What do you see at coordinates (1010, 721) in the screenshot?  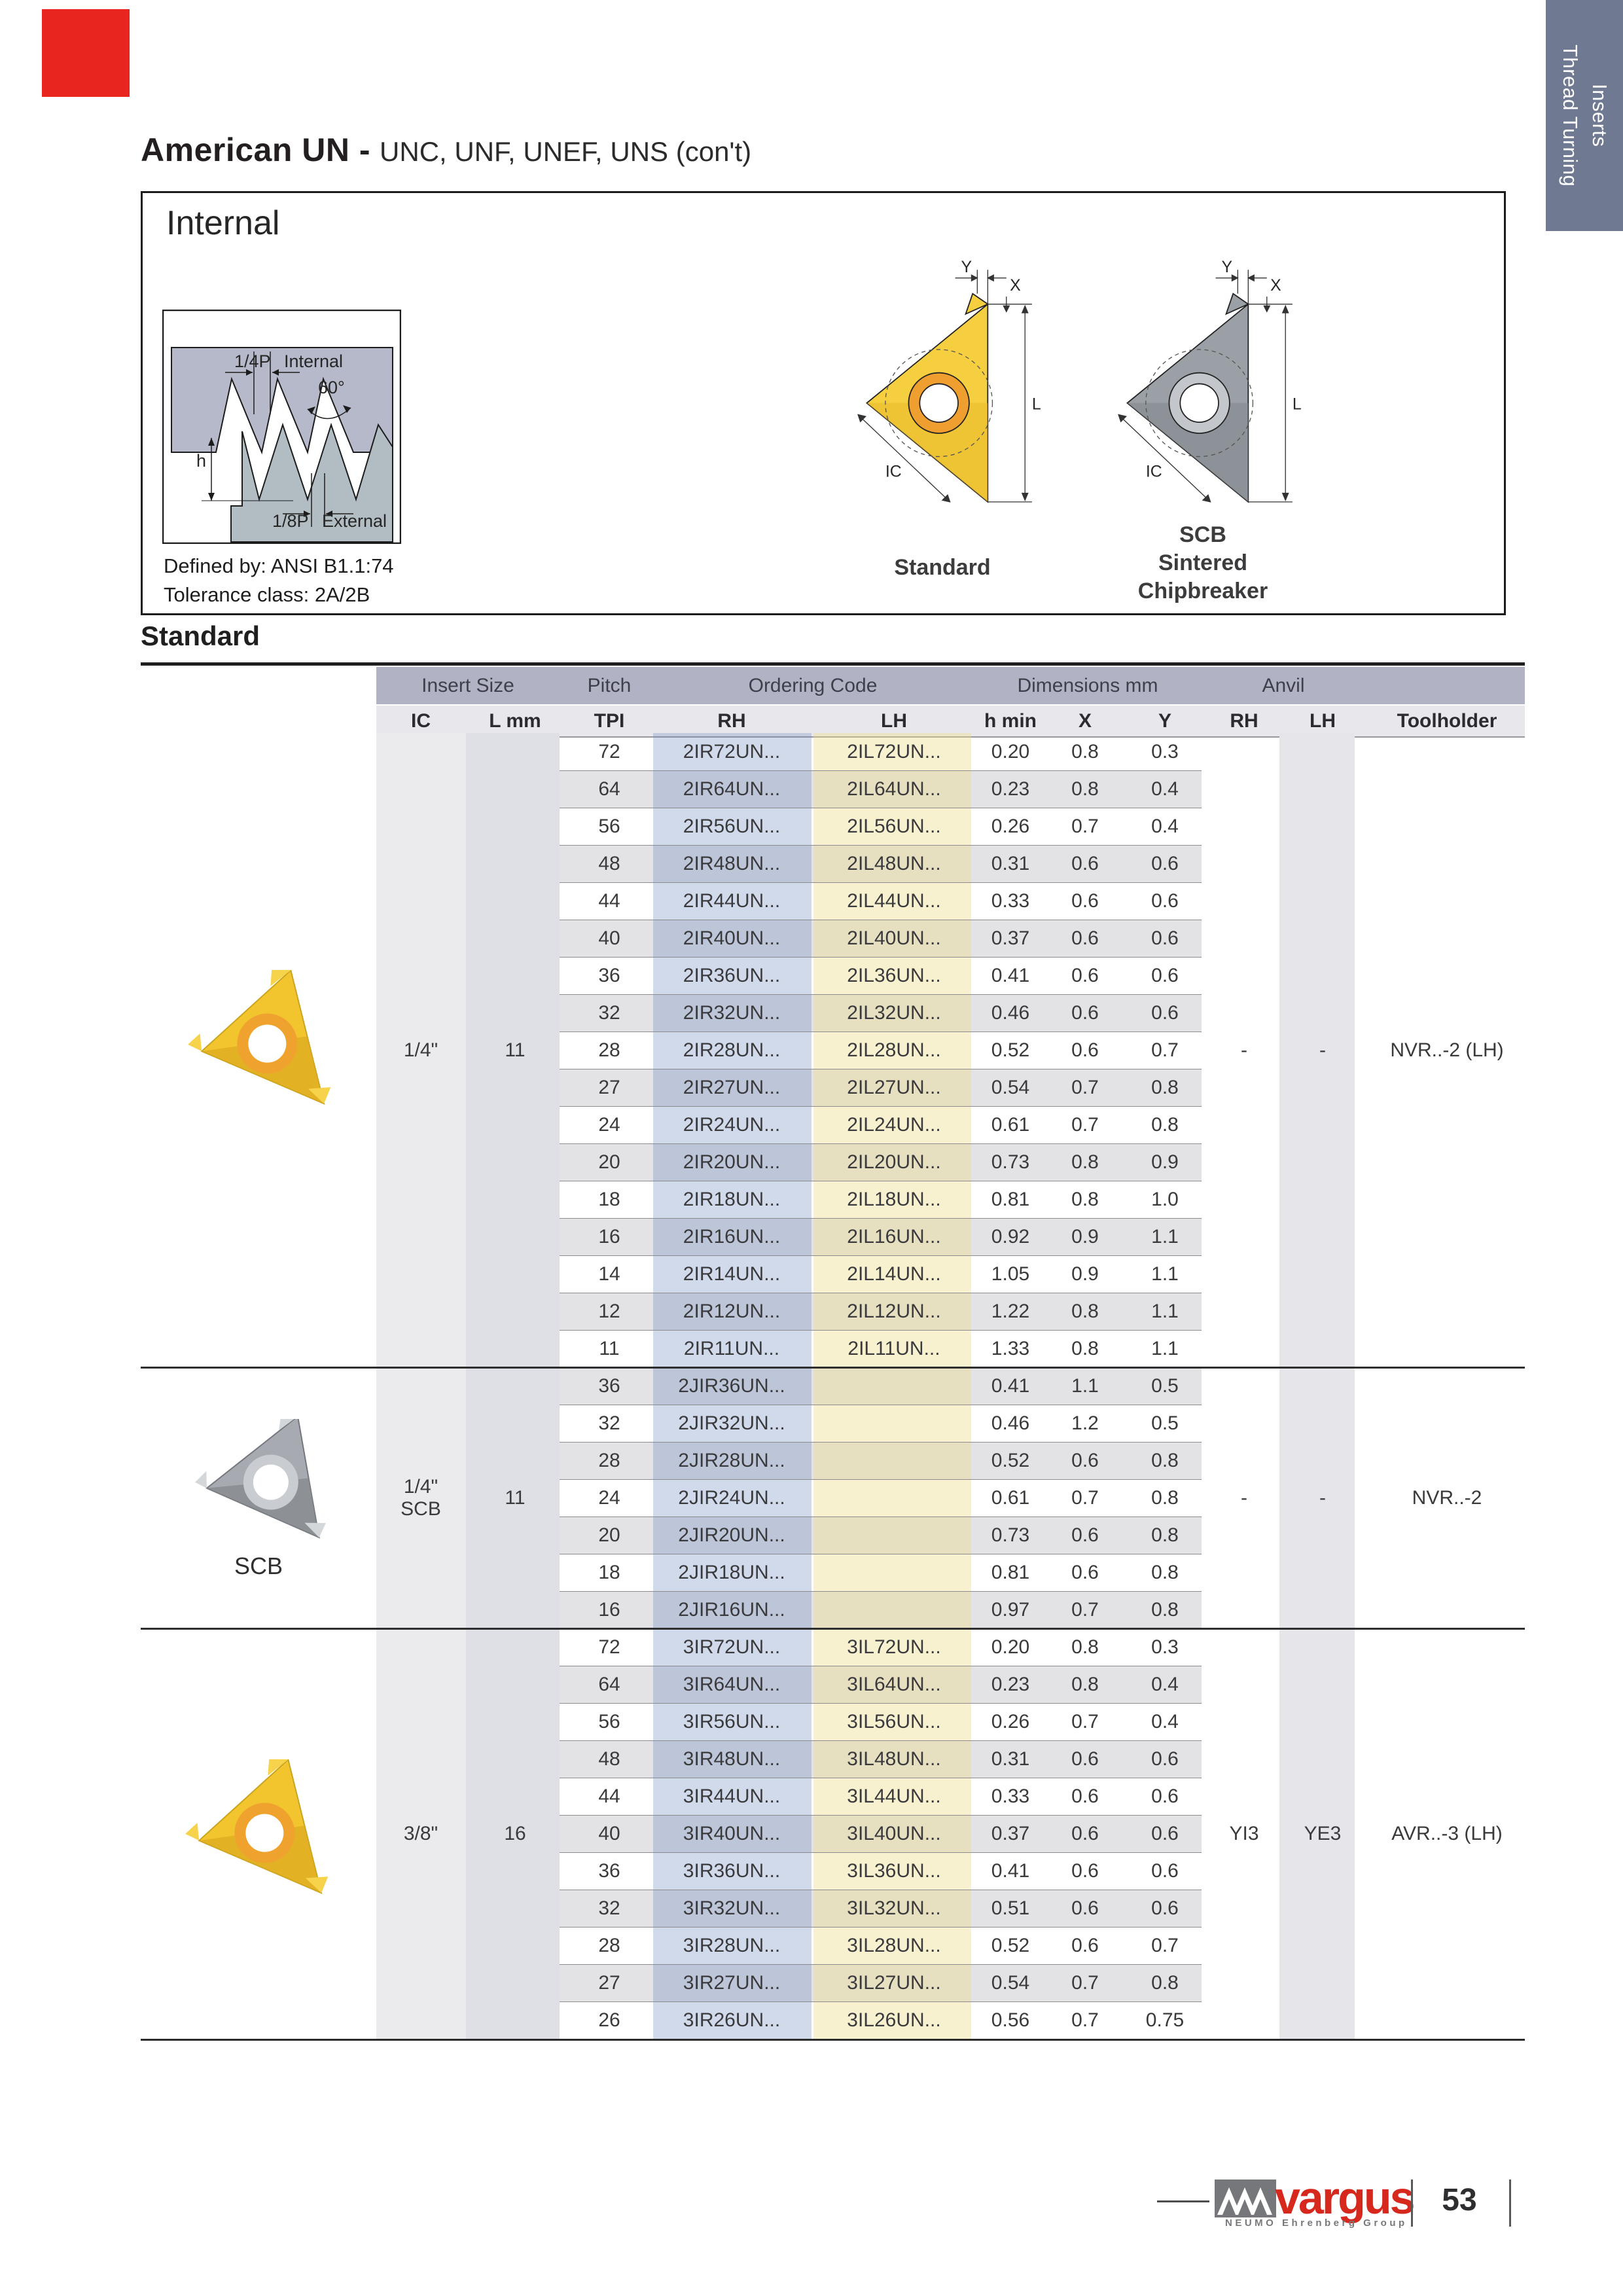 I see `table-column-header-h-min: h min` at bounding box center [1010, 721].